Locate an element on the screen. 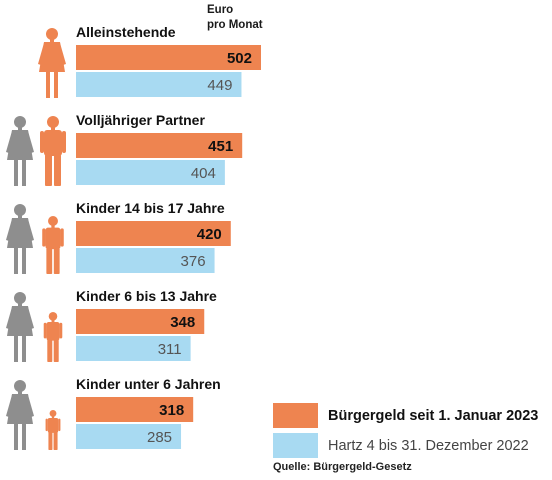 This screenshot has width=552, height=480. legend-item-old: Hartz 4 bis 31. Dezember 2022 is located at coordinates (405, 445).